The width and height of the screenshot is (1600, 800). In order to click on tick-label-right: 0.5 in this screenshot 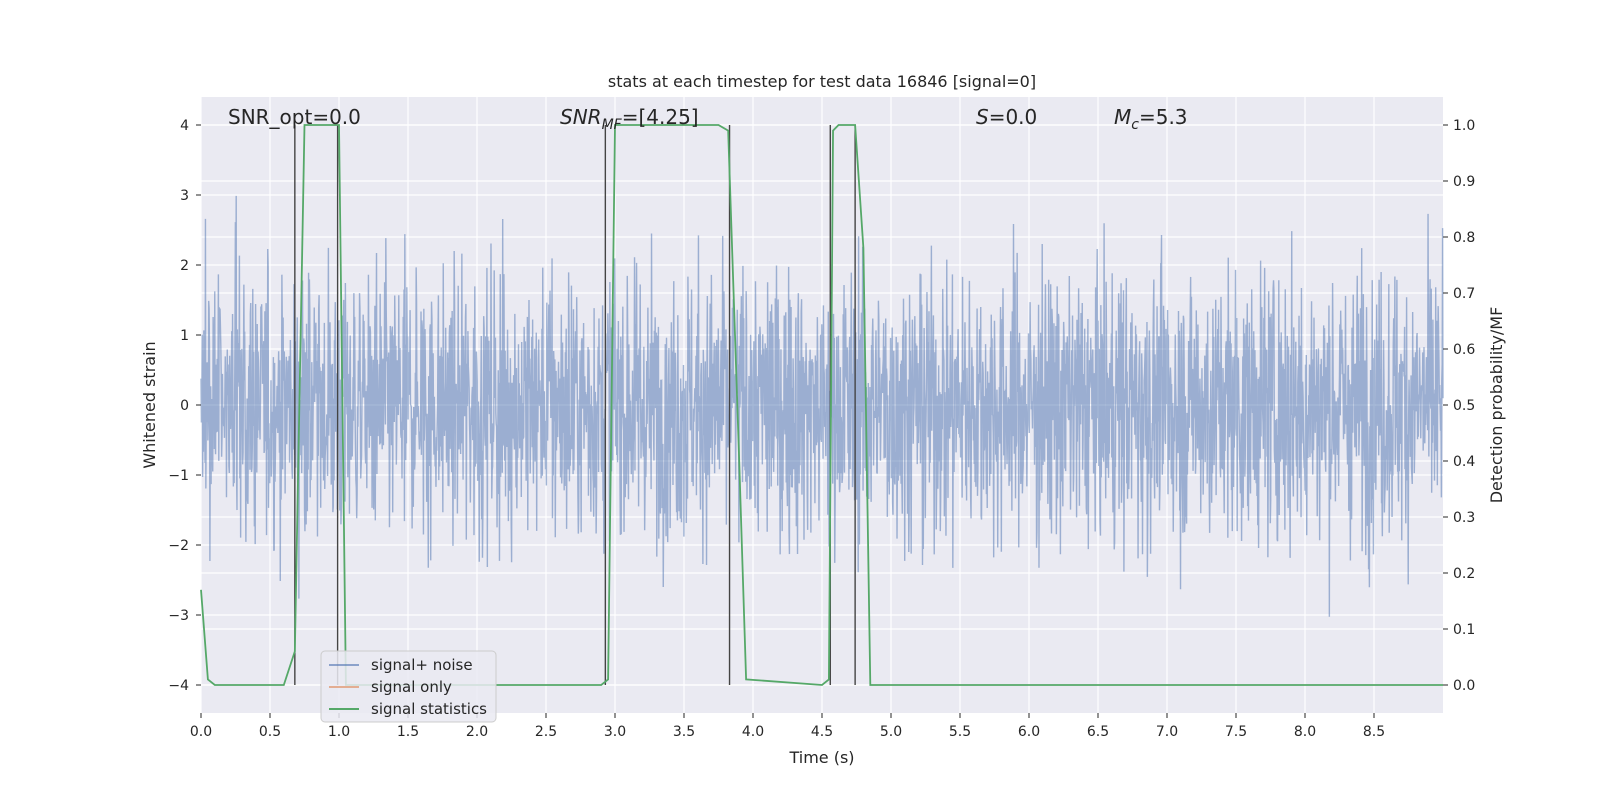, I will do `click(1464, 406)`.